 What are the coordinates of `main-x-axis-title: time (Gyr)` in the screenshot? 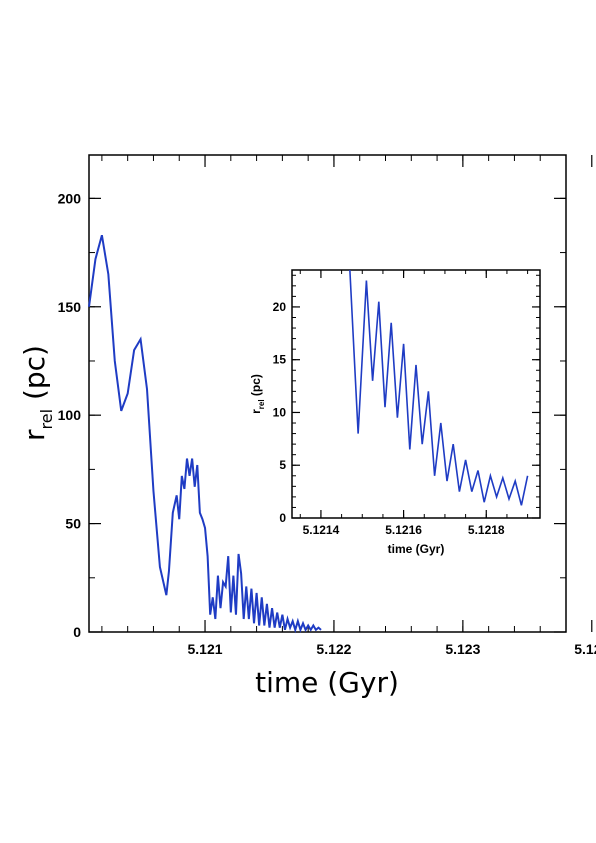 It's located at (327, 682).